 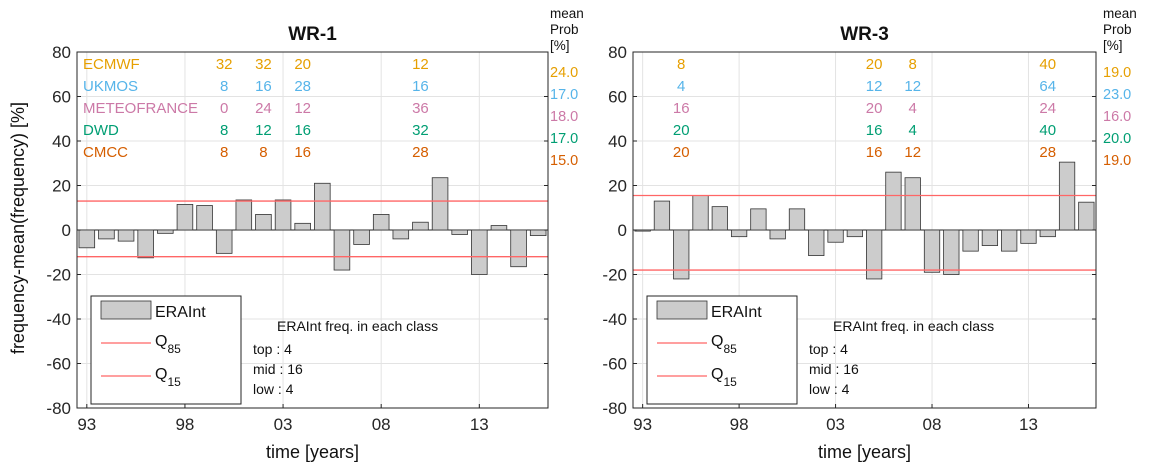 What do you see at coordinates (105, 152) in the screenshot?
I see `model-name-cmcc: CMCC` at bounding box center [105, 152].